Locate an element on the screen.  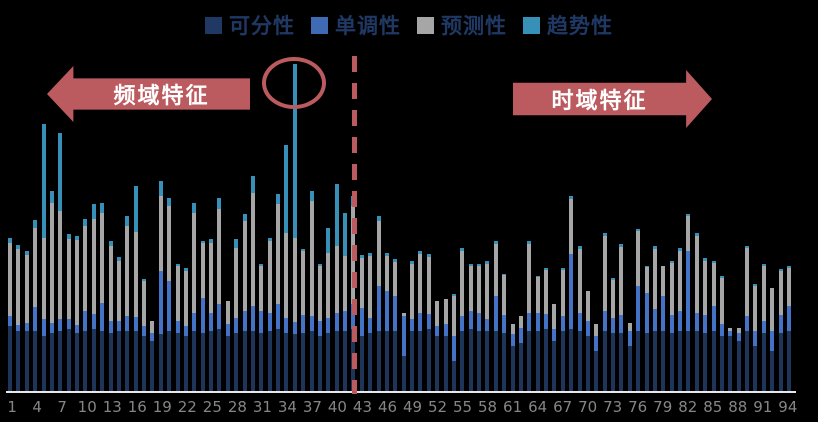
x-tick-label: 79 is located at coordinates (663, 407).